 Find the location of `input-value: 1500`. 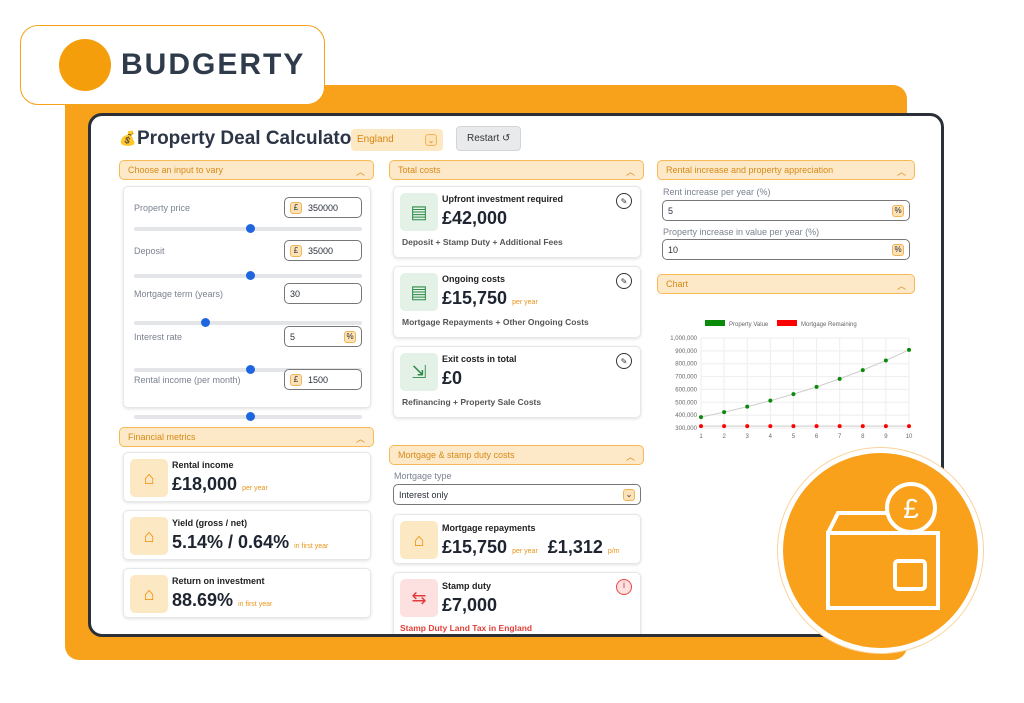

input-value: 1500 is located at coordinates (318, 379).